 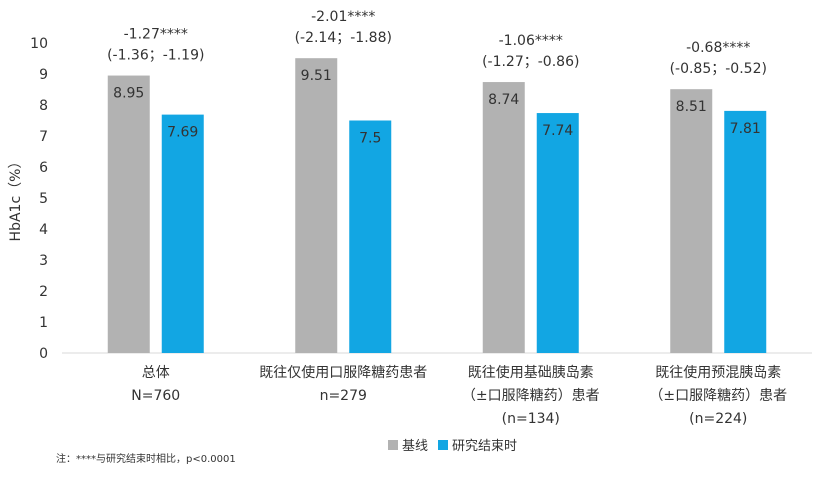 I want to click on category-label: (n=224), so click(x=718, y=419).